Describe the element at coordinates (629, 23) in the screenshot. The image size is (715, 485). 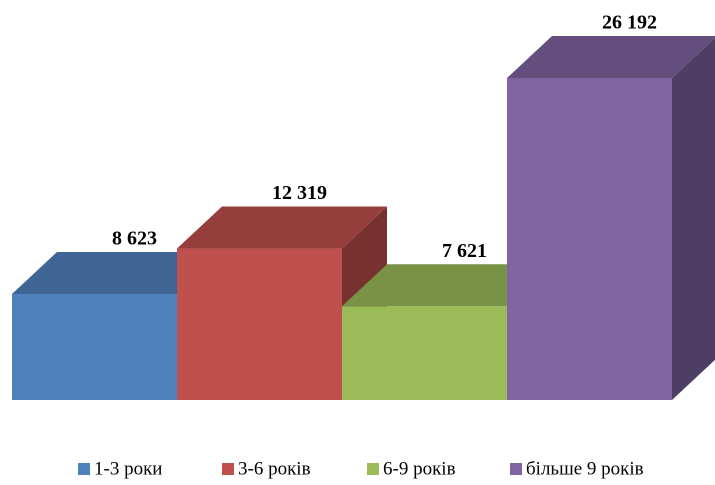
I see `data-label: 26 192` at that location.